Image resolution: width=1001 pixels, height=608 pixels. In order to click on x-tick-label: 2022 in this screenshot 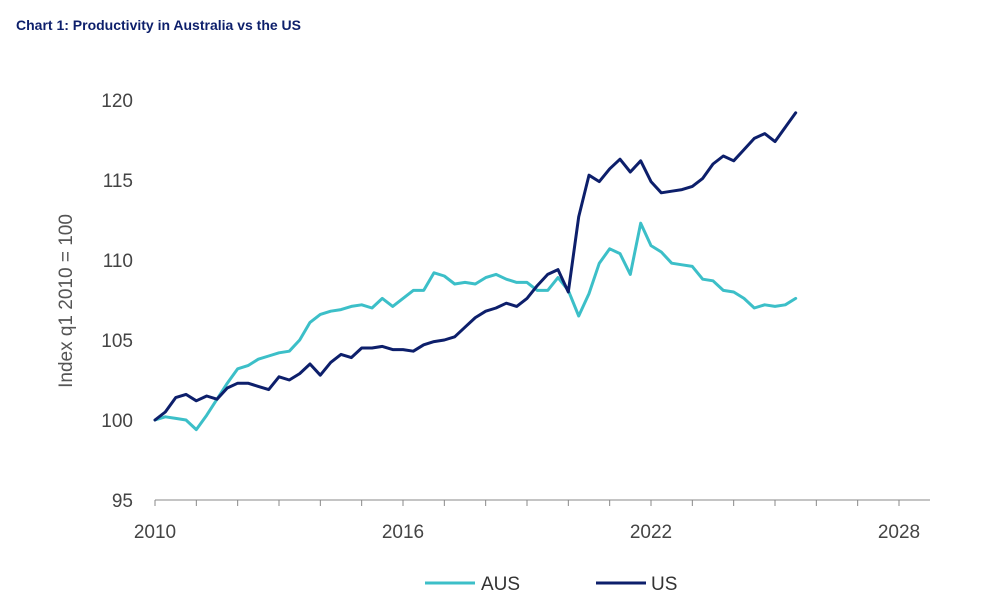, I will do `click(651, 532)`.